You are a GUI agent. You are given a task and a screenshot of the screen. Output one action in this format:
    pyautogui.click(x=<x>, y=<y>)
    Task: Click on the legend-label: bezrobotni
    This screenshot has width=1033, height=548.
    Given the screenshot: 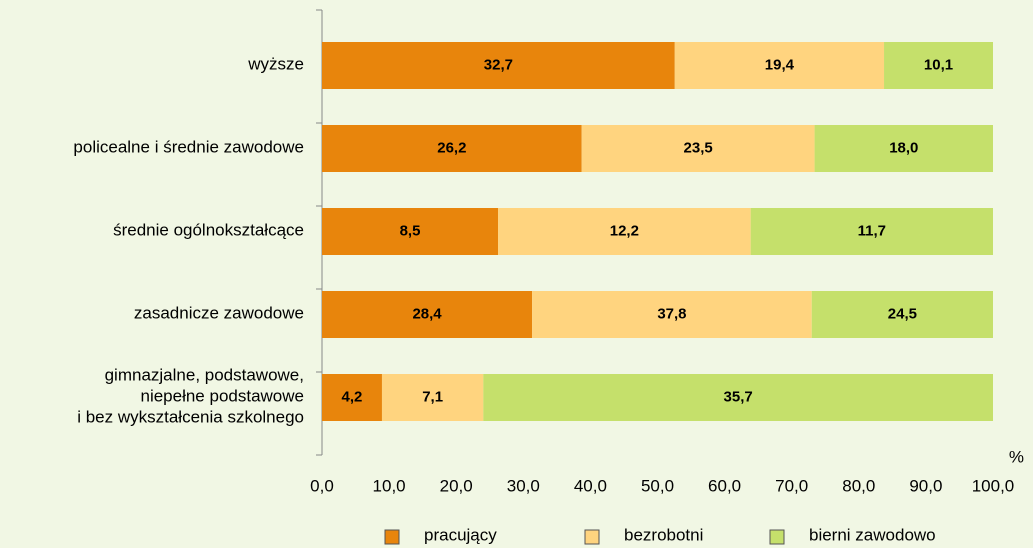 What is the action you would take?
    pyautogui.click(x=663, y=534)
    